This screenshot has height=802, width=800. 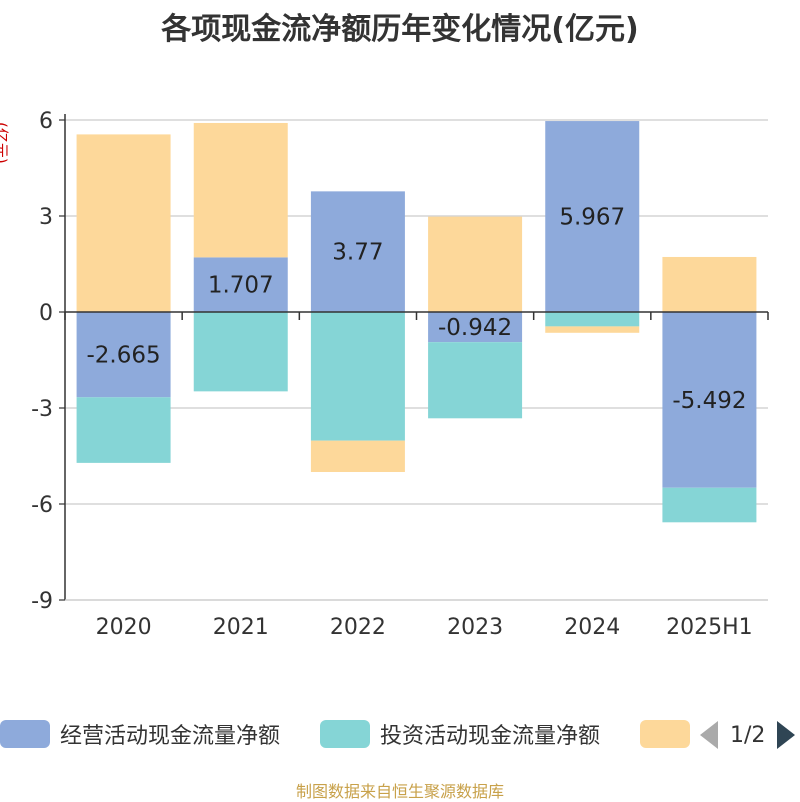 I want to click on legend-item-investing: 投资活动现金流量净额, so click(x=460, y=734).